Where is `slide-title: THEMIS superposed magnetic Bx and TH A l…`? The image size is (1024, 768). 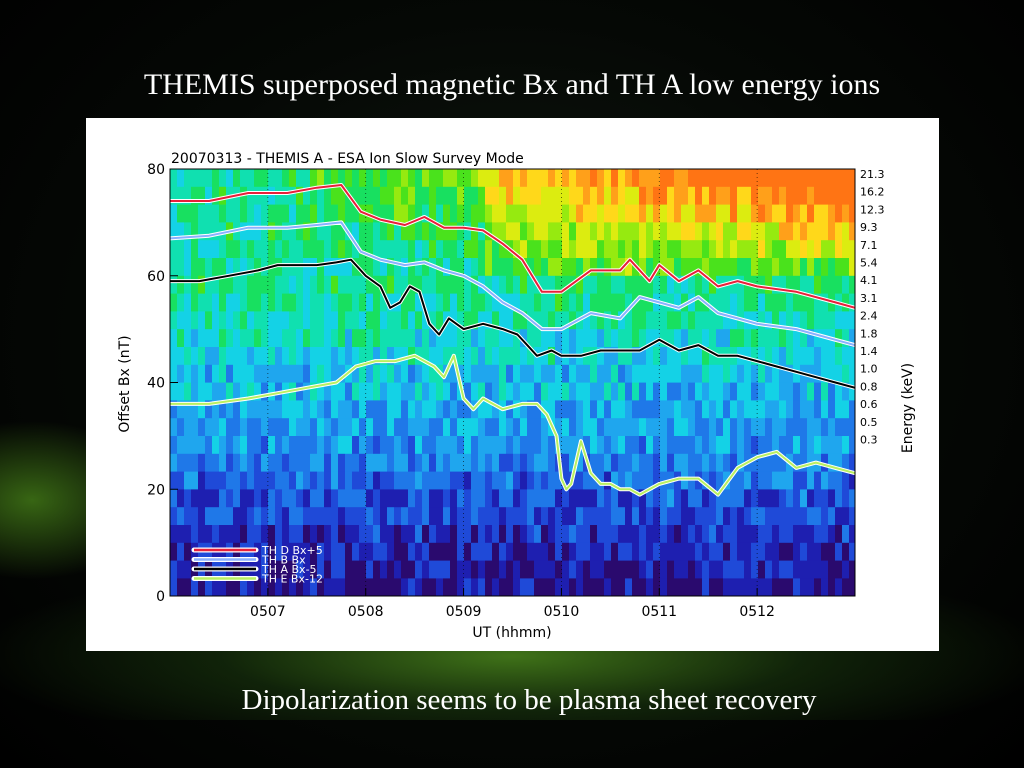
slide-title: THEMIS superposed magnetic Bx and TH A l… is located at coordinates (512, 84).